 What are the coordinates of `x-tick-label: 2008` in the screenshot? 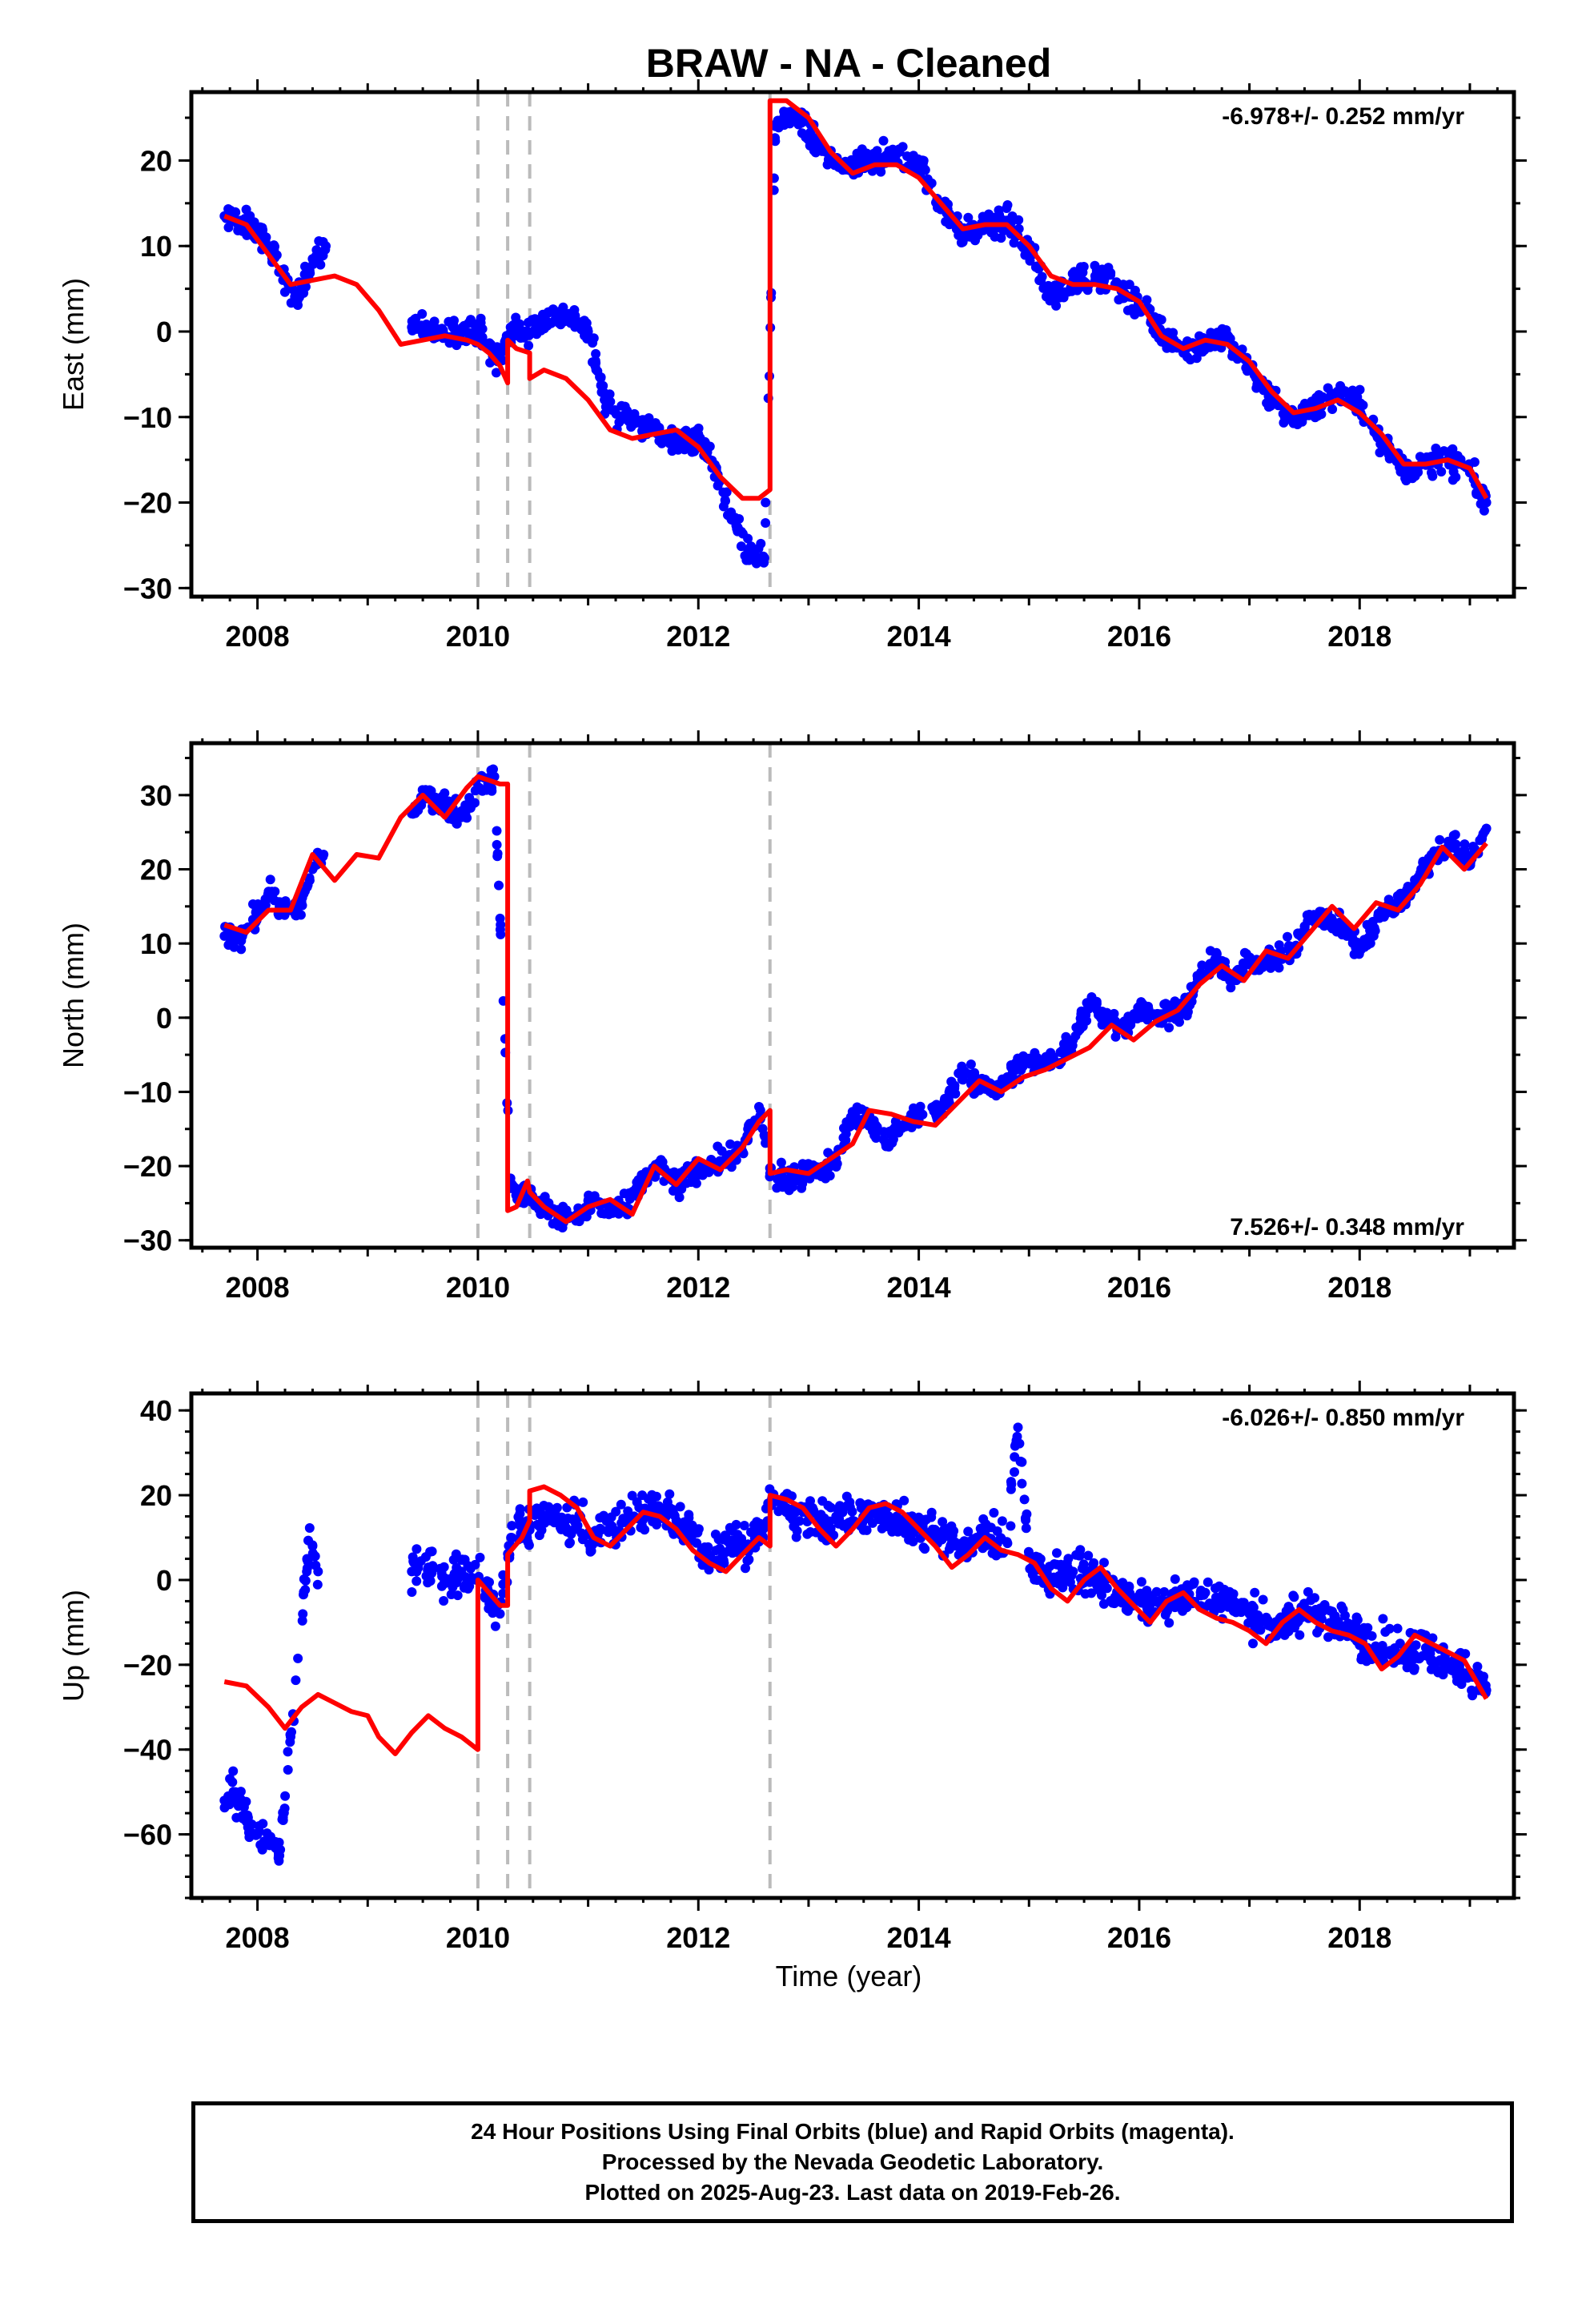 It's located at (258, 1287).